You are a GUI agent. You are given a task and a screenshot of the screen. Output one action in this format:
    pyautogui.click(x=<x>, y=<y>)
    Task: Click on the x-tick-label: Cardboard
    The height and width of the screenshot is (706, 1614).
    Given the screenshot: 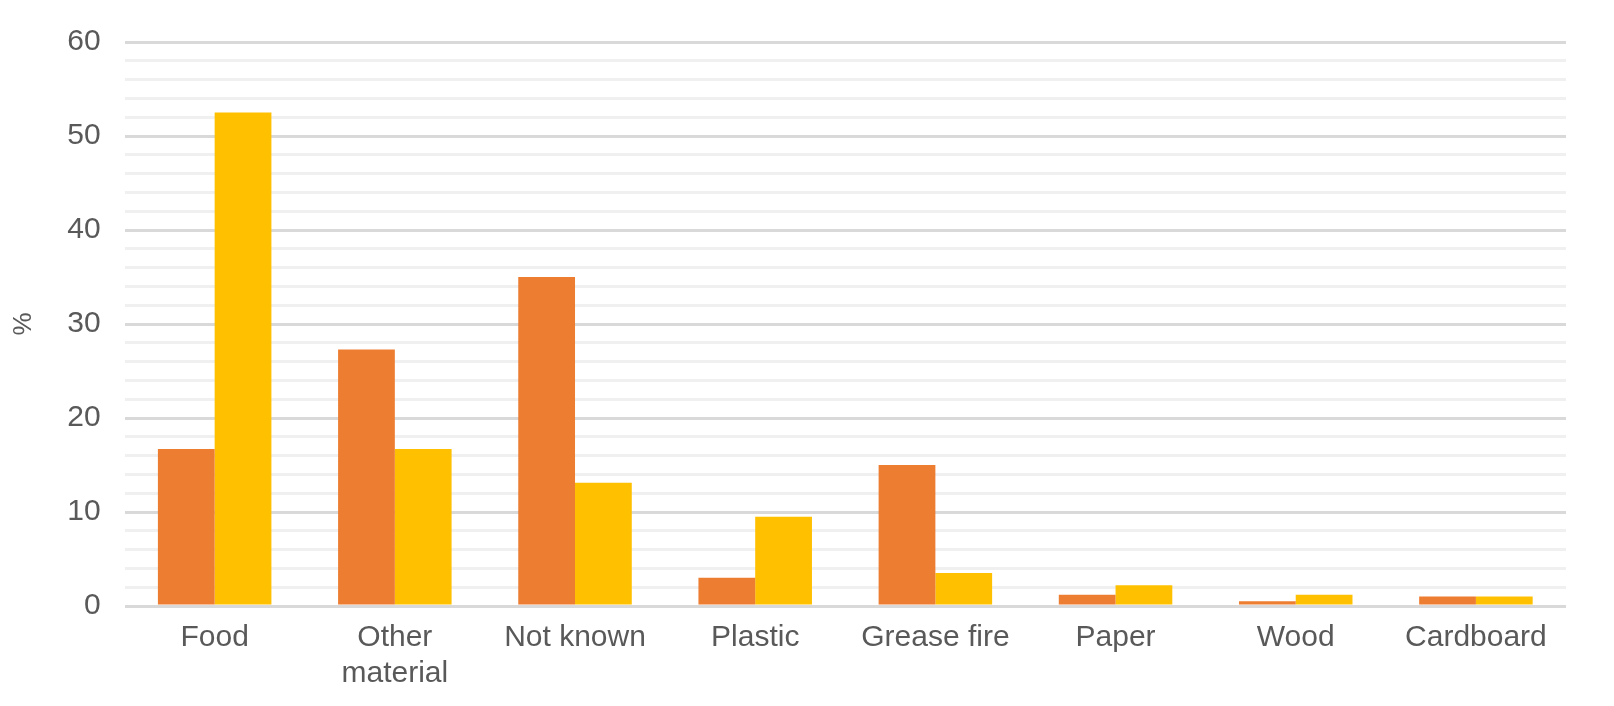 What is the action you would take?
    pyautogui.click(x=1476, y=636)
    